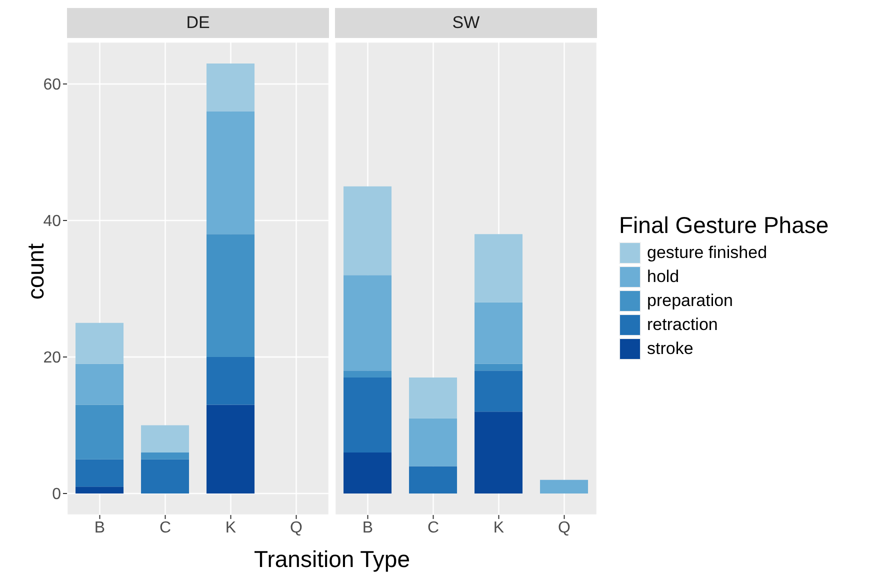 This screenshot has width=875, height=573. I want to click on y-axis-title: count, so click(36, 272).